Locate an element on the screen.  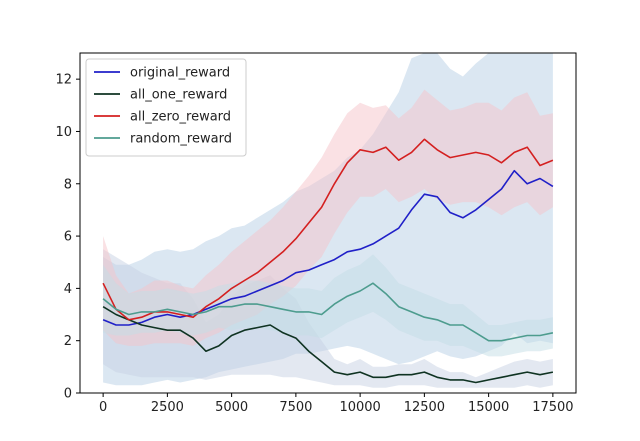
x-tick-label: 0 is located at coordinates (103, 407).